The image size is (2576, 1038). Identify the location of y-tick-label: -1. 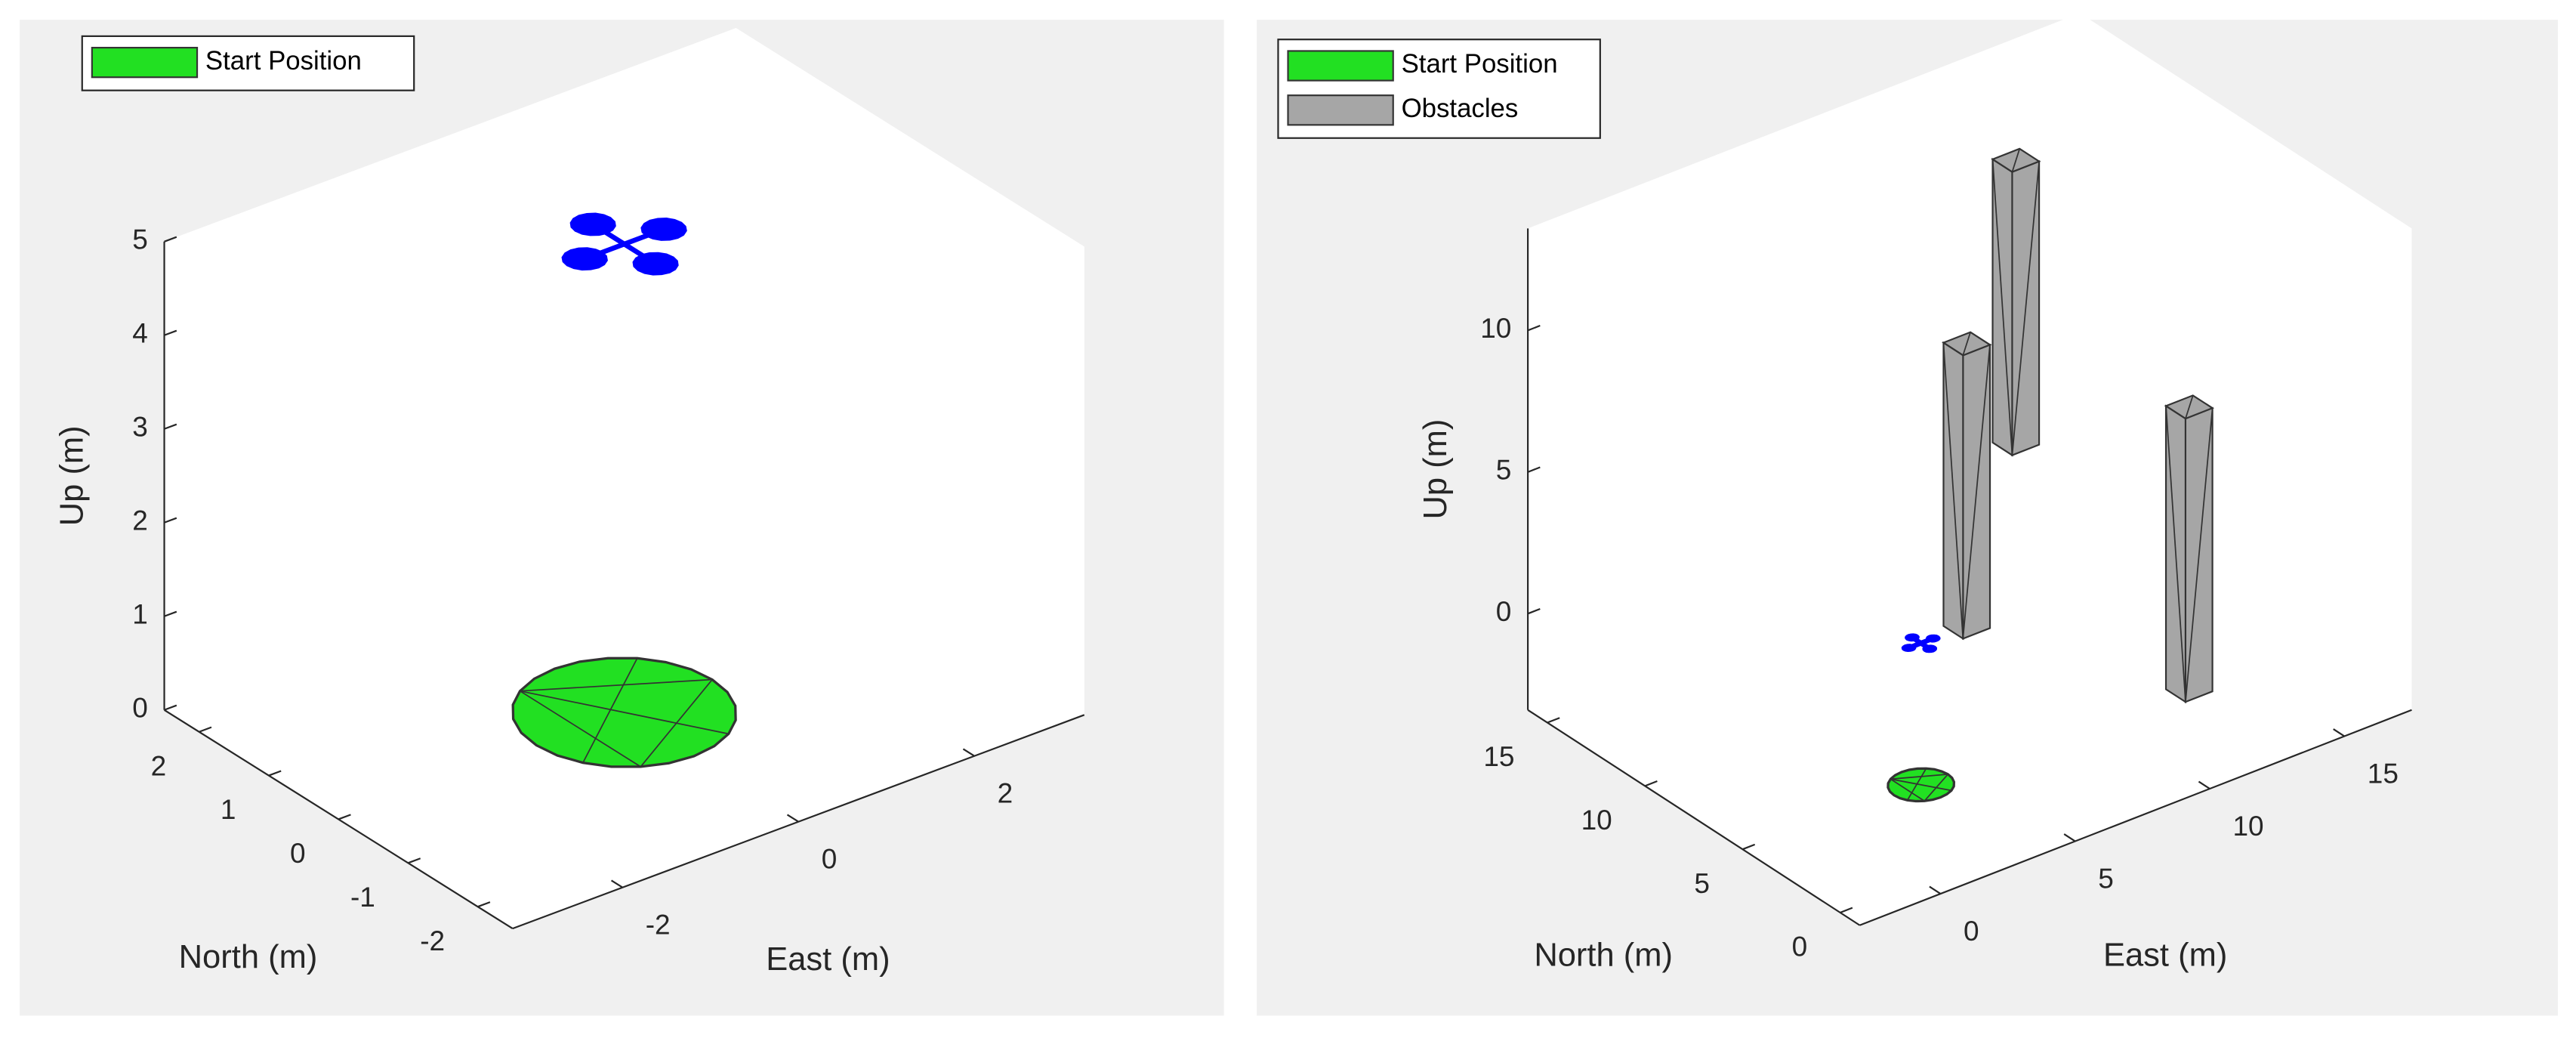
(362, 897).